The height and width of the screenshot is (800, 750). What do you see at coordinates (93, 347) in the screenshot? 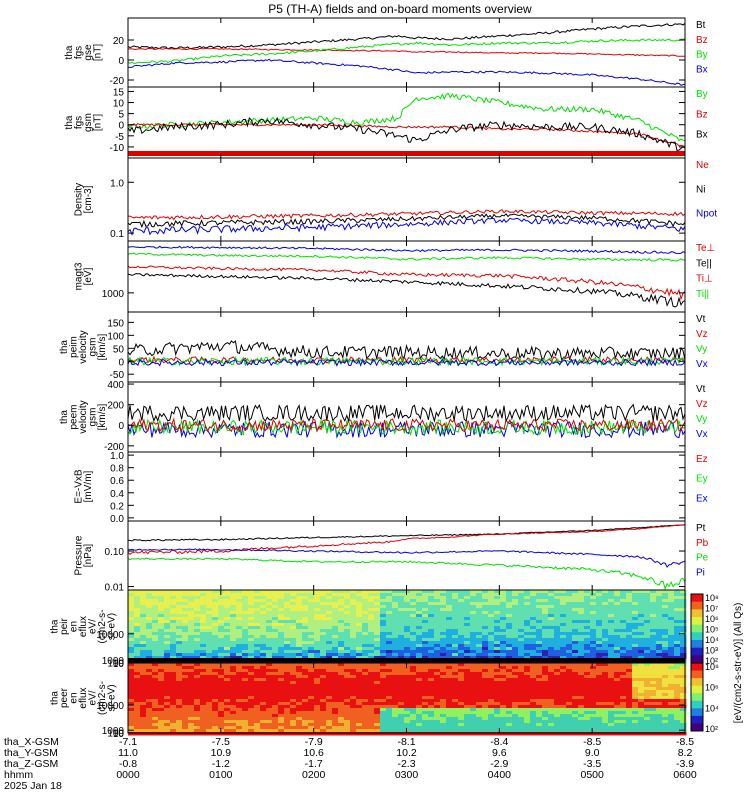
I see `ylabel-line: gsm` at bounding box center [93, 347].